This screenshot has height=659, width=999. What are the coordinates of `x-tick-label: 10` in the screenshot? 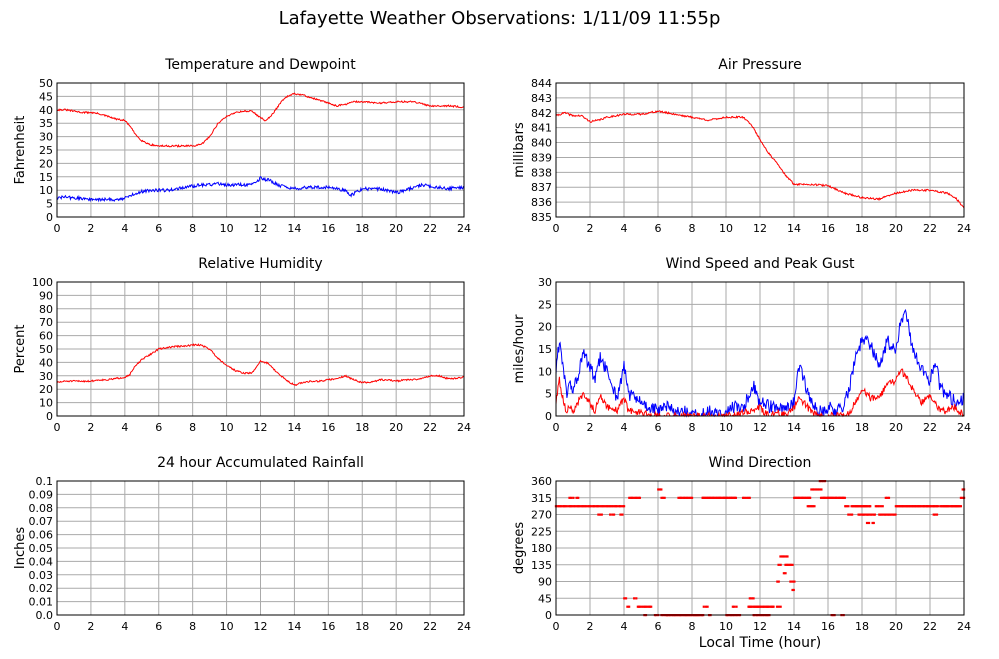 It's located at (227, 626).